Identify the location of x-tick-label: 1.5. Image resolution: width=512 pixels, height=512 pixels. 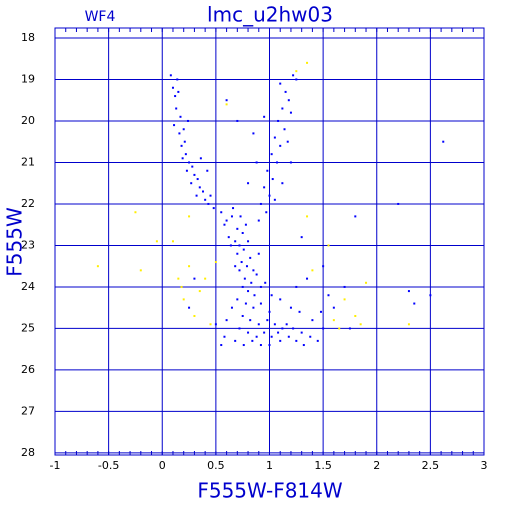
(323, 465).